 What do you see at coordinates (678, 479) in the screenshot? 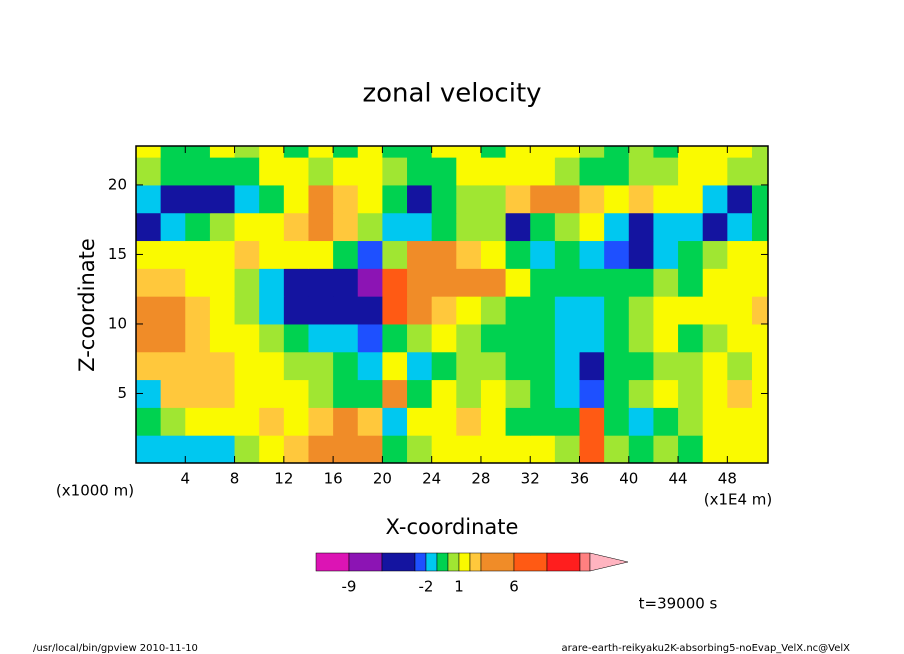
I see `x-tick-label: 44` at bounding box center [678, 479].